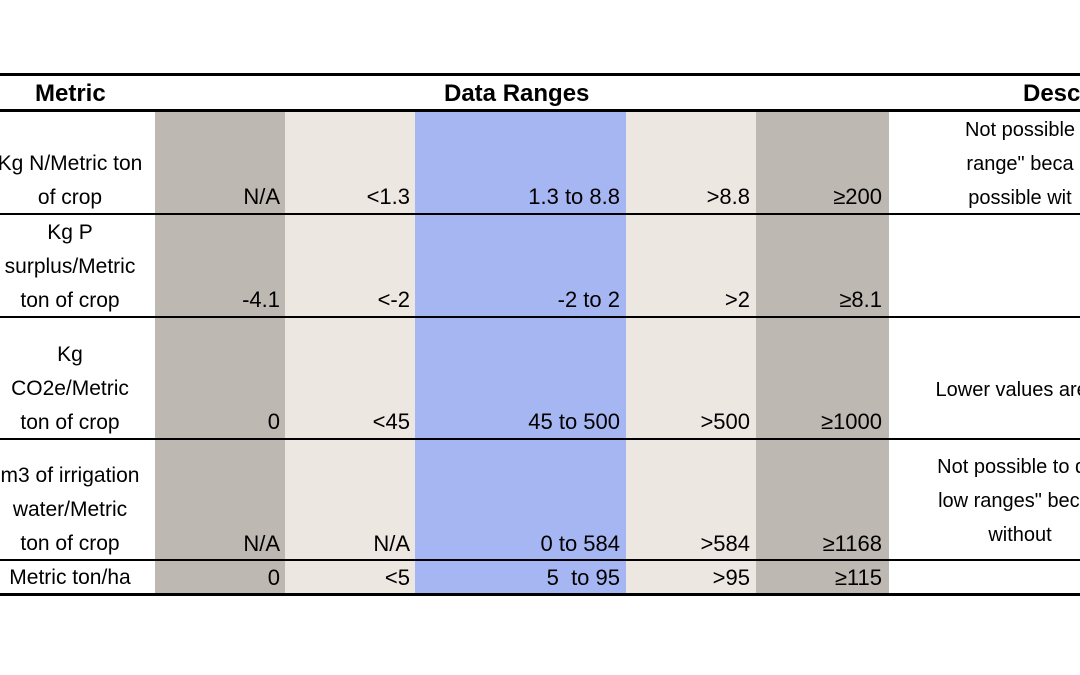 Image resolution: width=1080 pixels, height=675 pixels. What do you see at coordinates (540, 110) in the screenshot?
I see `rule-header` at bounding box center [540, 110].